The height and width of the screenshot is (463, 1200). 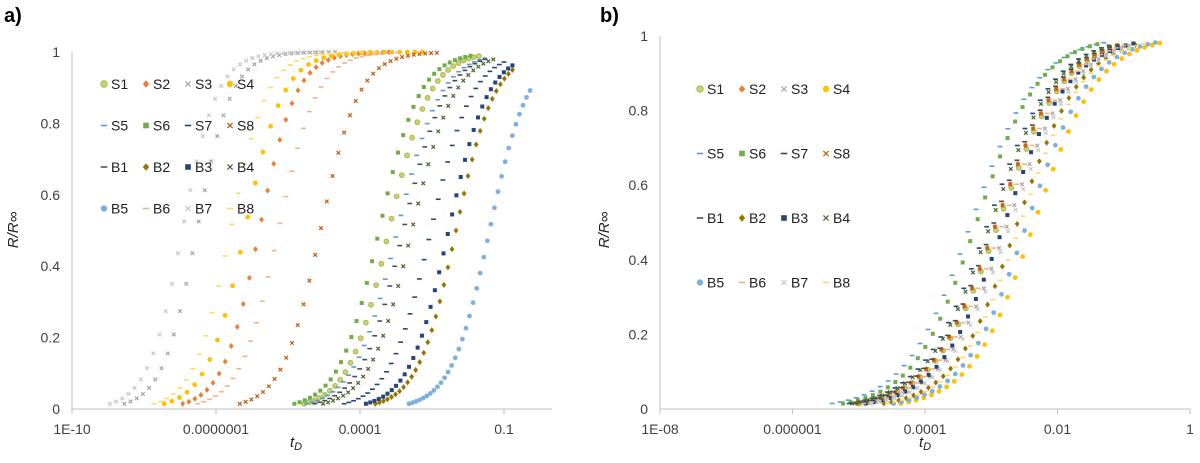 What do you see at coordinates (710, 283) in the screenshot?
I see `panel-b-legend-item-b5: B5` at bounding box center [710, 283].